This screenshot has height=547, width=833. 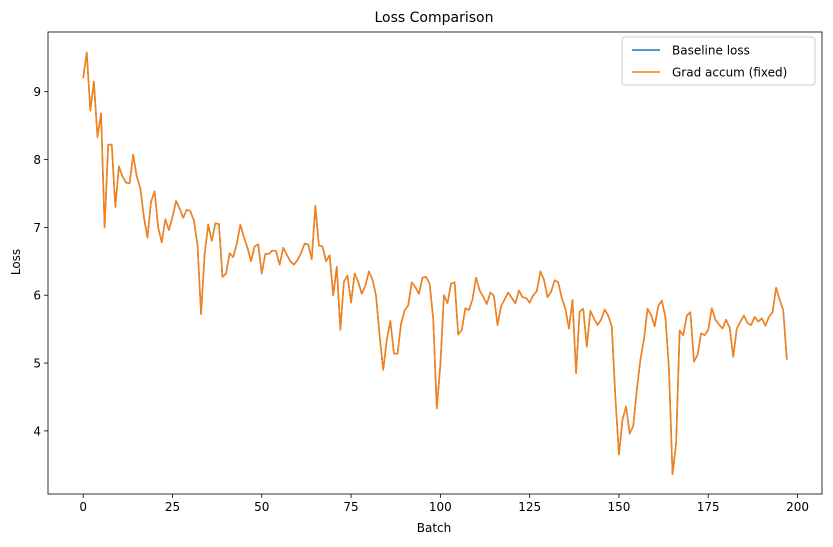 What do you see at coordinates (440, 507) in the screenshot?
I see `x-tick-label: 100` at bounding box center [440, 507].